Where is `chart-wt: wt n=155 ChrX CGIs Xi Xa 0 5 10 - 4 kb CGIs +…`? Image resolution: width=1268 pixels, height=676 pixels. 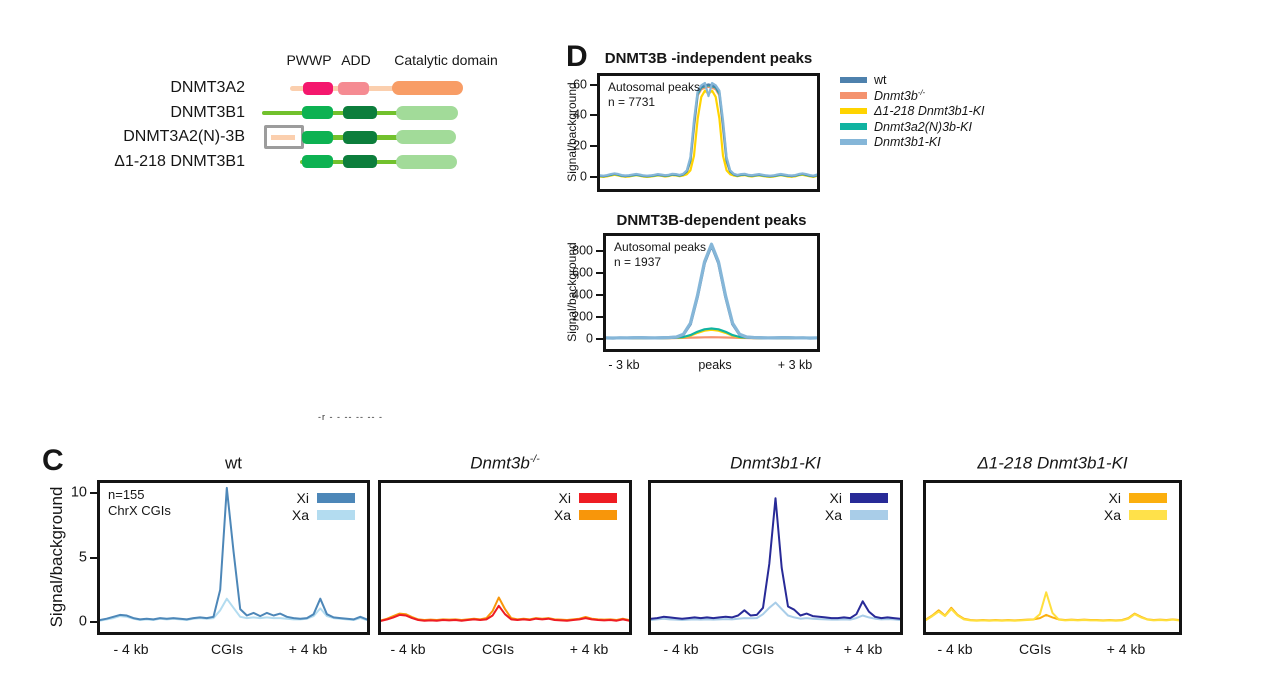 chart-wt: wt n=155 ChrX CGIs Xi Xa 0 5 10 - 4 kb CGIs +… is located at coordinates (220, 558).